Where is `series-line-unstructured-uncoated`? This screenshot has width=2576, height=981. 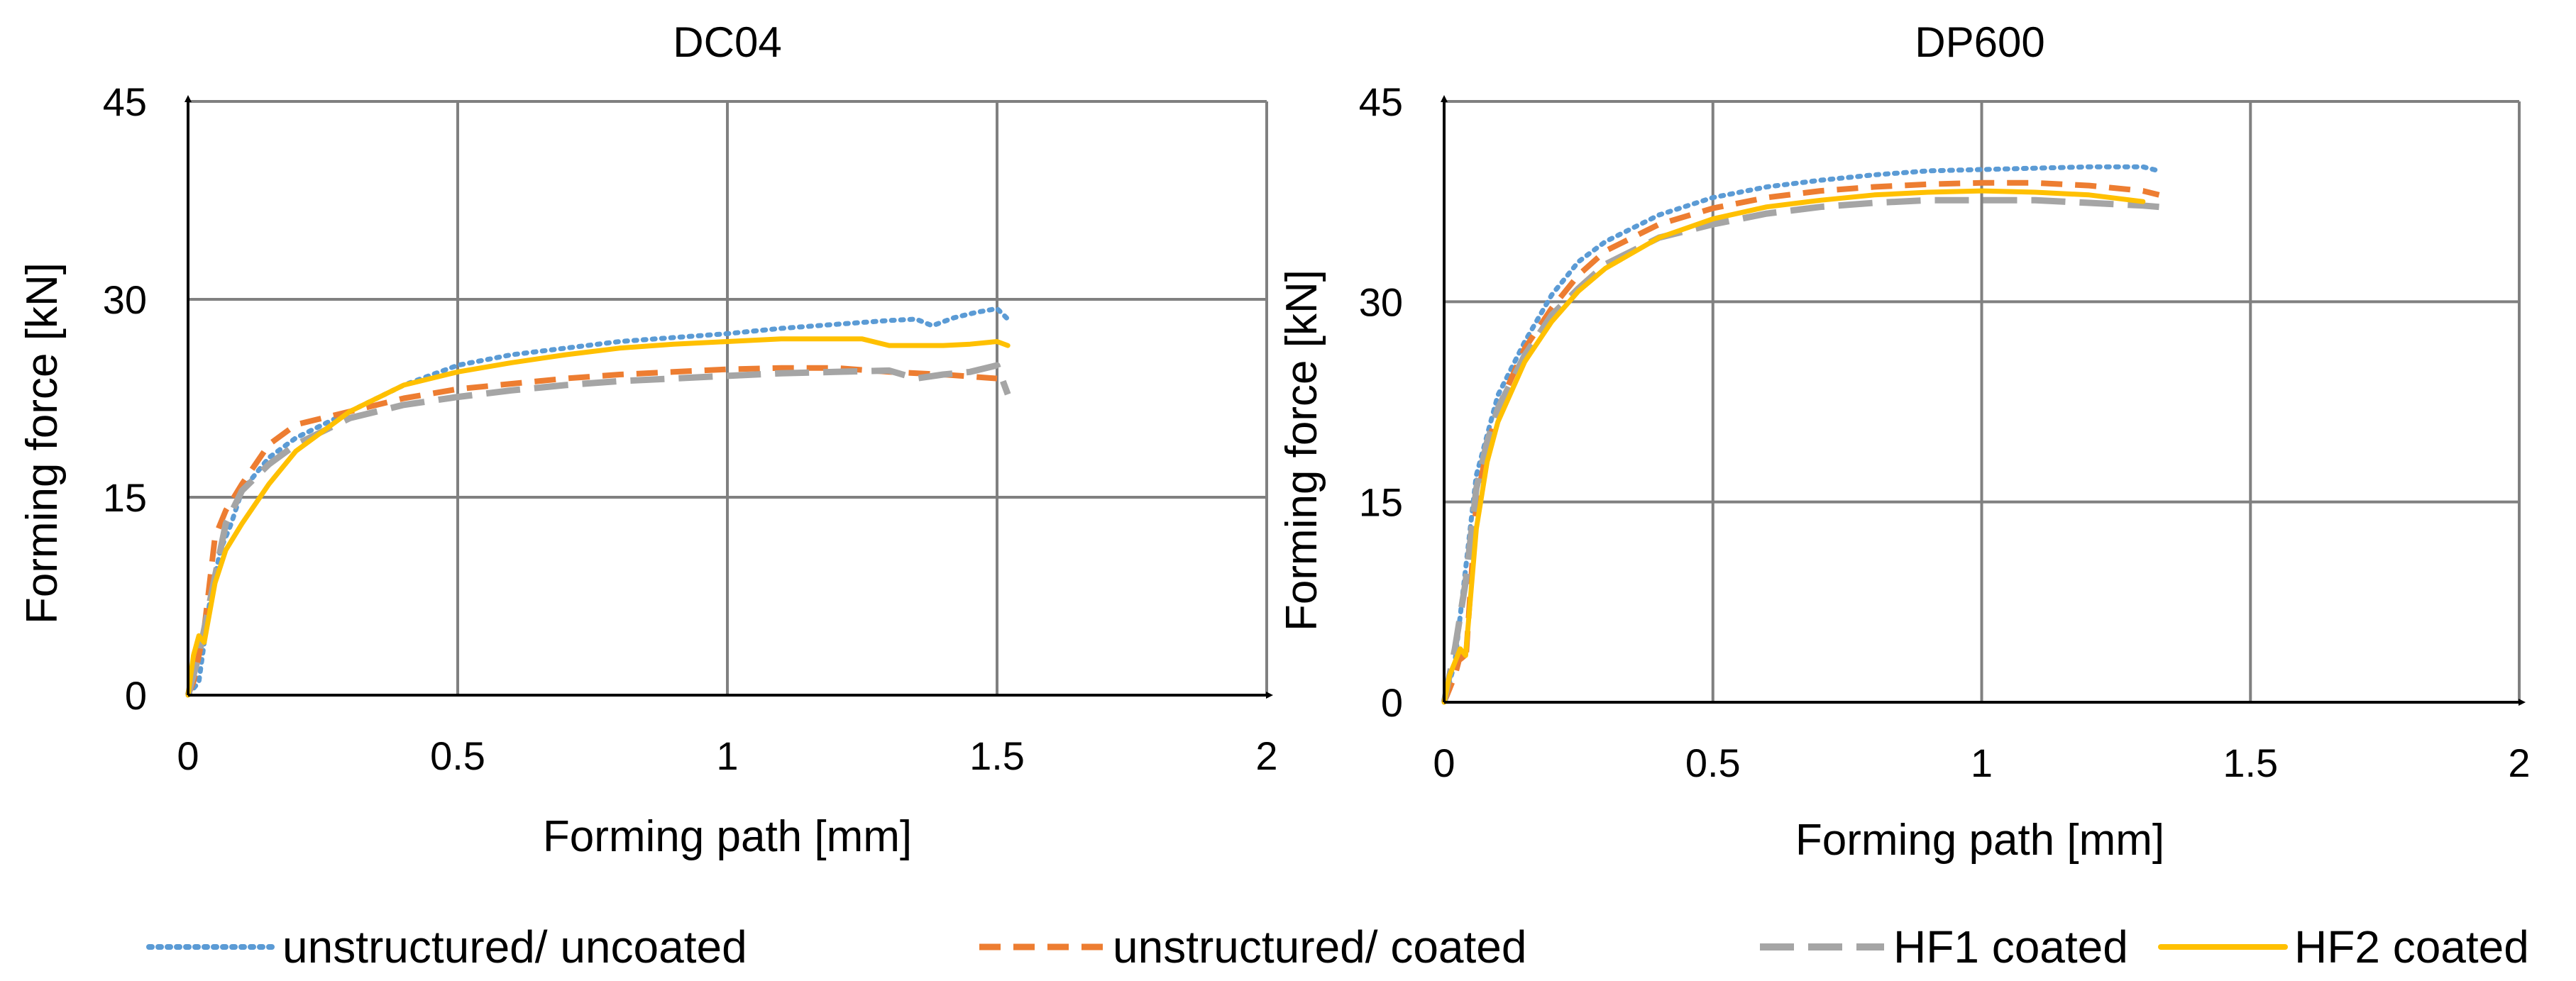 series-line-unstructured-uncoated is located at coordinates (598, 502).